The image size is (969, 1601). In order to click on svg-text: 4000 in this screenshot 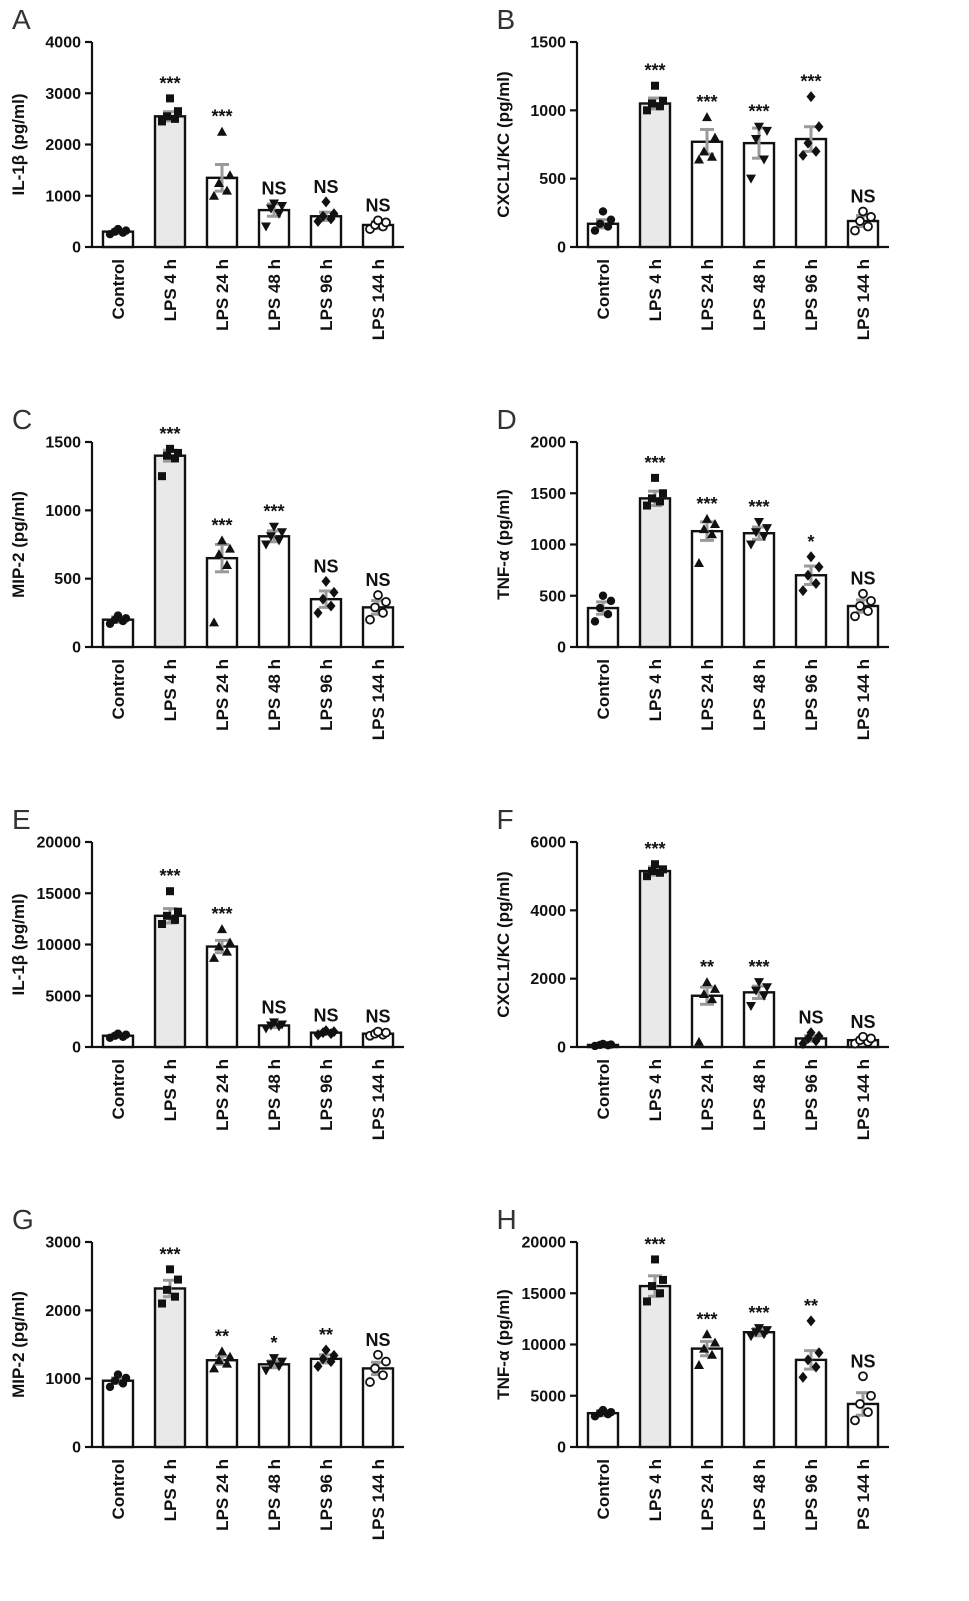, I will do `click(548, 911)`.